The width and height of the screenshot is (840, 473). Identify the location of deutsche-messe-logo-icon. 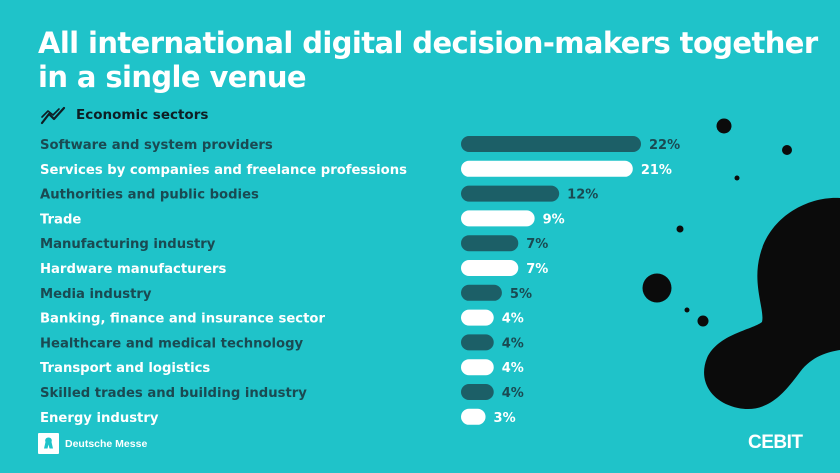
(48, 443).